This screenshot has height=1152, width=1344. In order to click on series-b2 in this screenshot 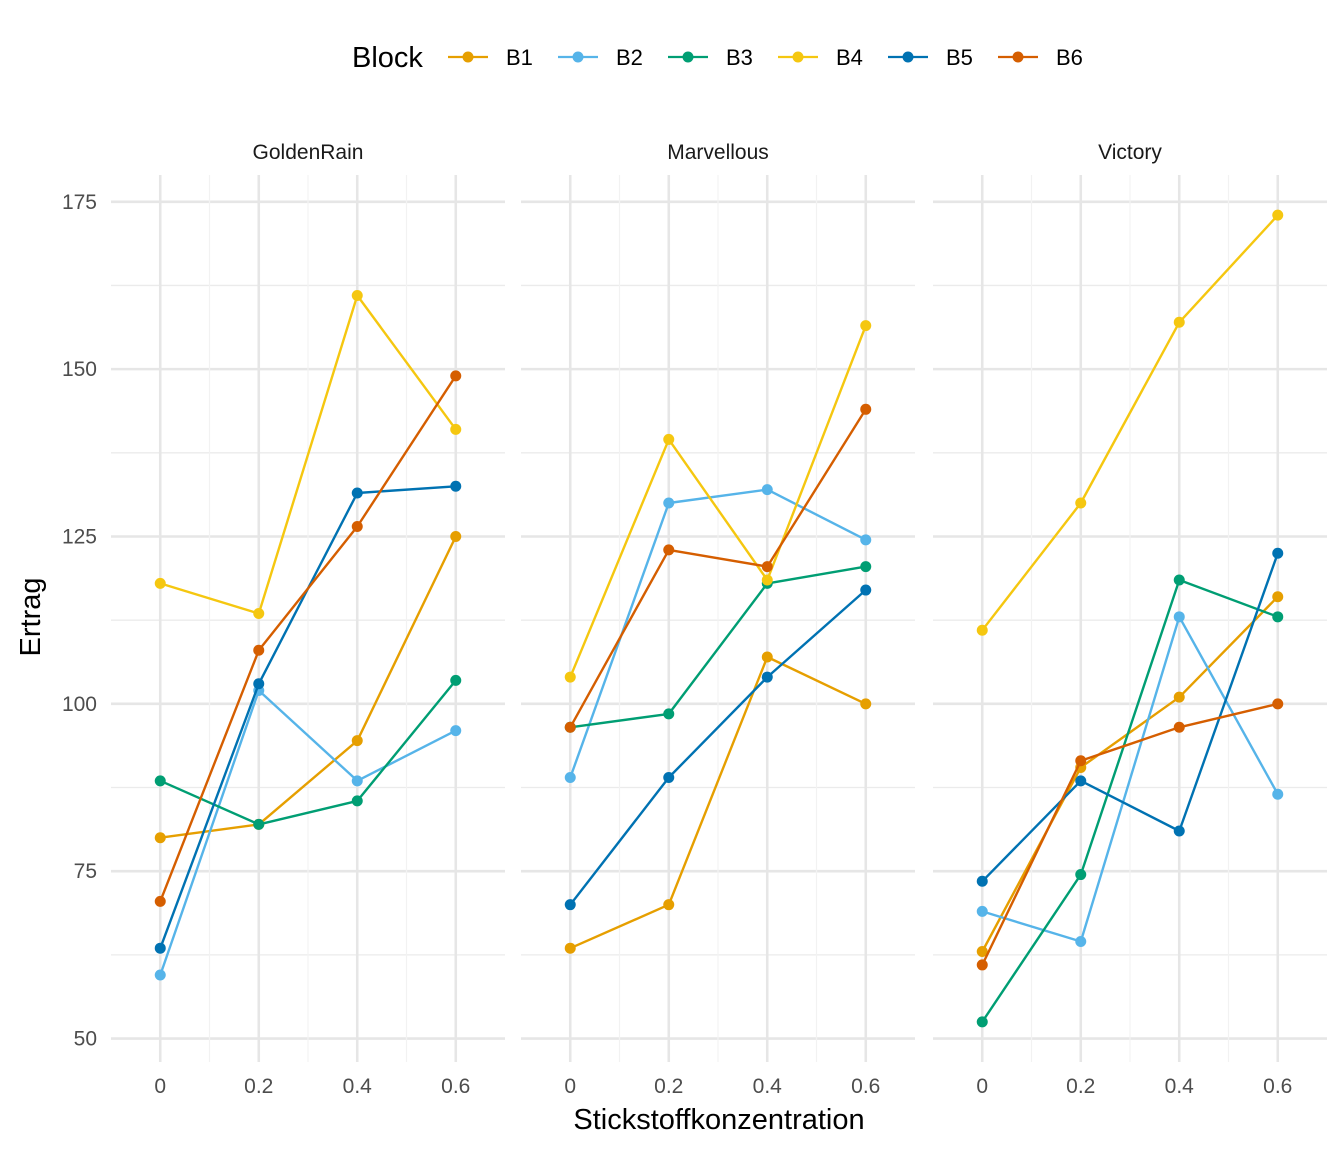, I will do `click(1130, 779)`.